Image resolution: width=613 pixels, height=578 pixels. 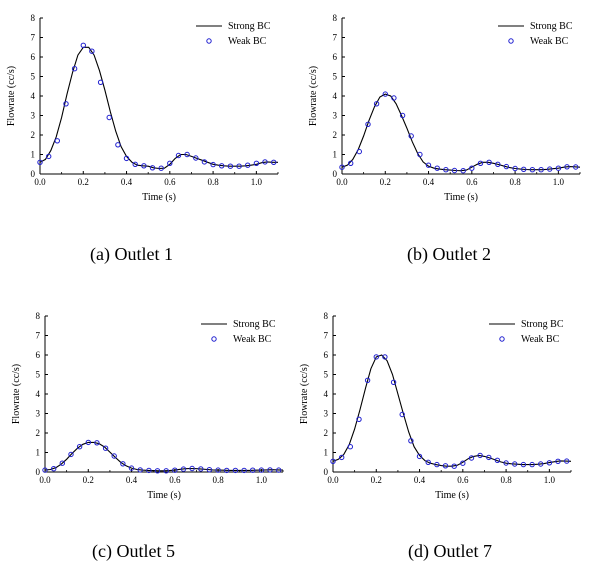 I want to click on legend-weak-bc-label: Weak BC, so click(x=549, y=41).